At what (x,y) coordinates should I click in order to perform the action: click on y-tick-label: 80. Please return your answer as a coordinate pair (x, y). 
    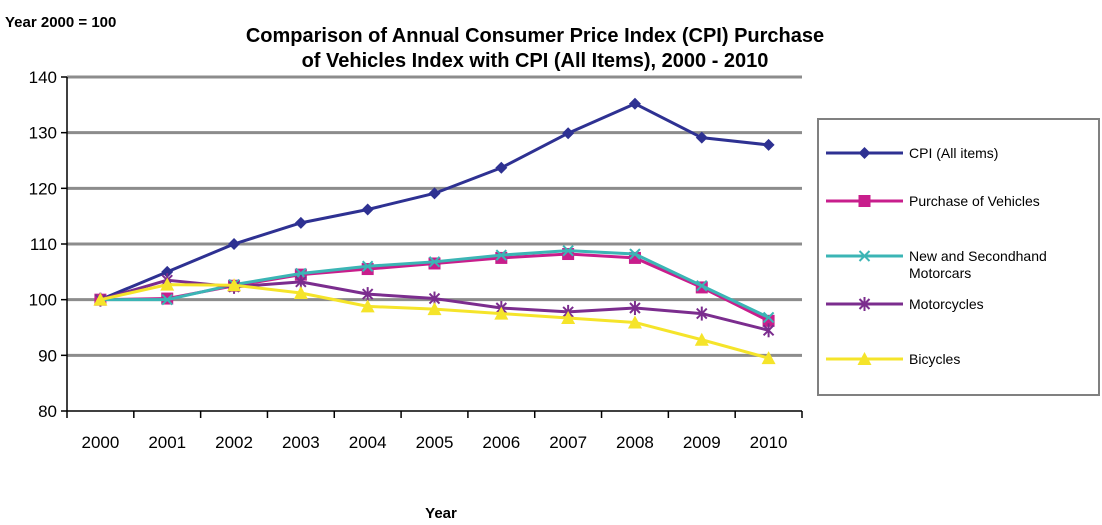
    Looking at the image, I should click on (47, 411).